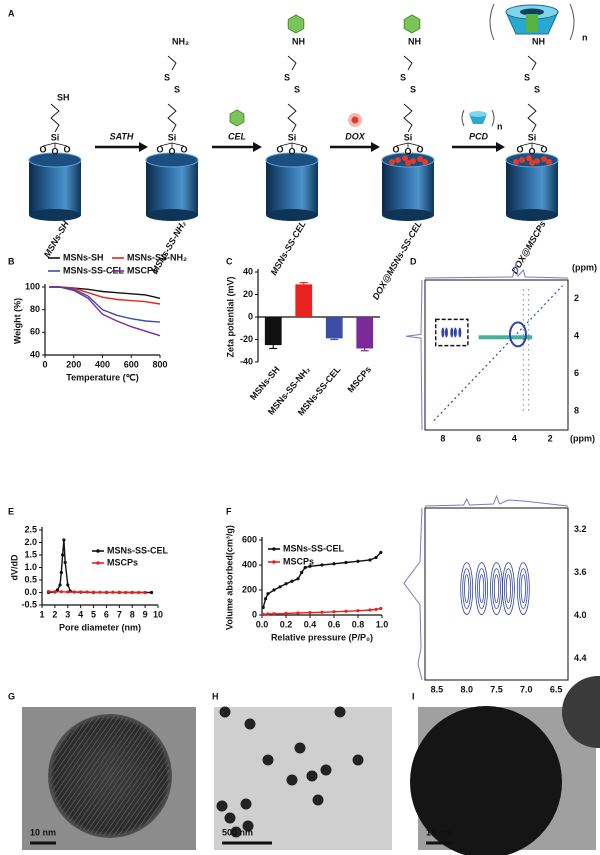 The height and width of the screenshot is (855, 600). Describe the element at coordinates (32, 286) in the screenshot. I see `y-tick-label: 100` at that location.